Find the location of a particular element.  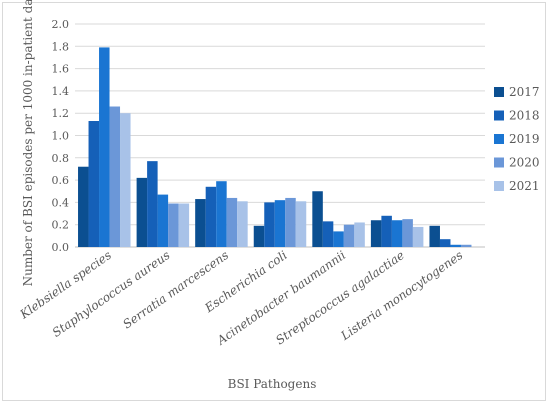

legend-label: 2021 is located at coordinates (524, 186).